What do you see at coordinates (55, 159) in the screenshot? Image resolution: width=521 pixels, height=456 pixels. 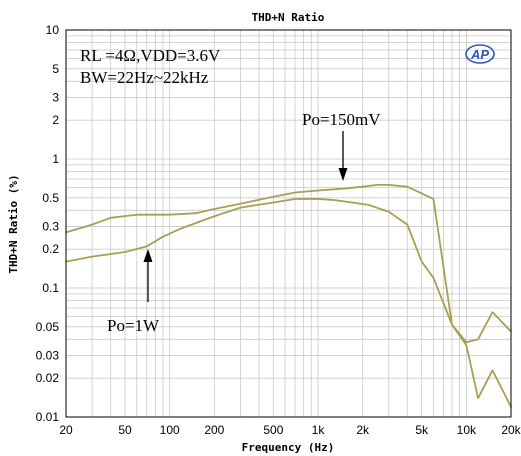 I see `y-tick-label: 1` at bounding box center [55, 159].